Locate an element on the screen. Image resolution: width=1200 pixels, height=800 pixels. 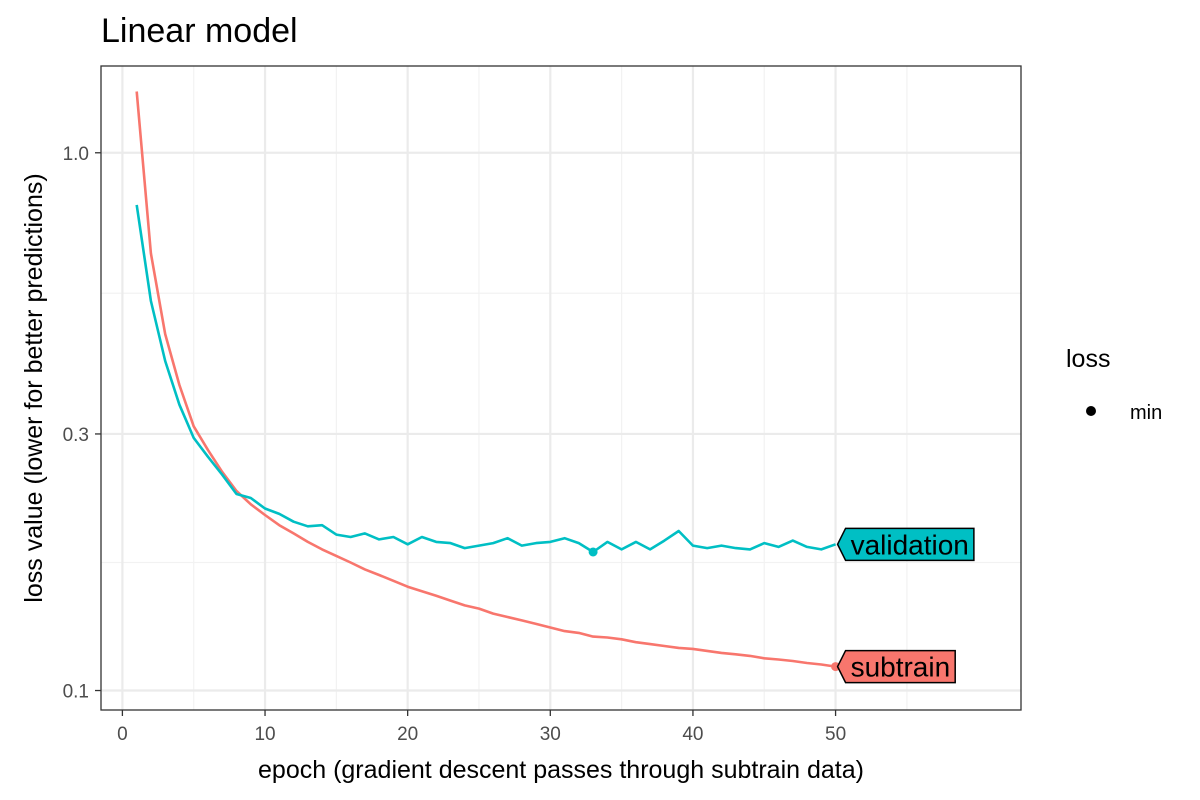
x-tick-label: 0 is located at coordinates (122, 734).